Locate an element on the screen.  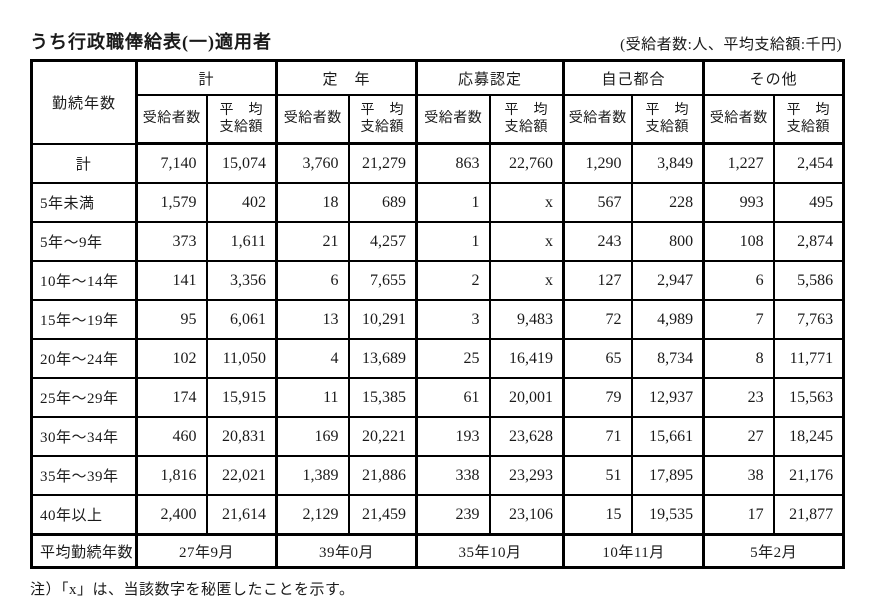
row-label: 40年以上 is located at coordinates (84, 515).